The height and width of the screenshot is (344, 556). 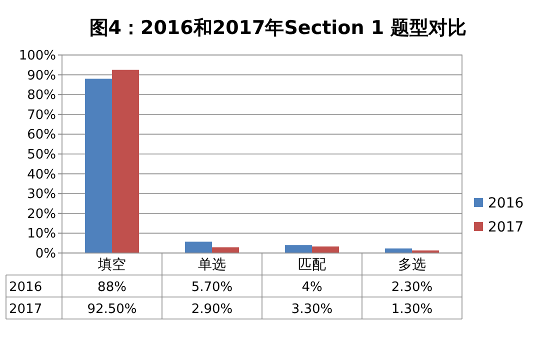 I want to click on y-tick-label: 30%, so click(x=41, y=194).